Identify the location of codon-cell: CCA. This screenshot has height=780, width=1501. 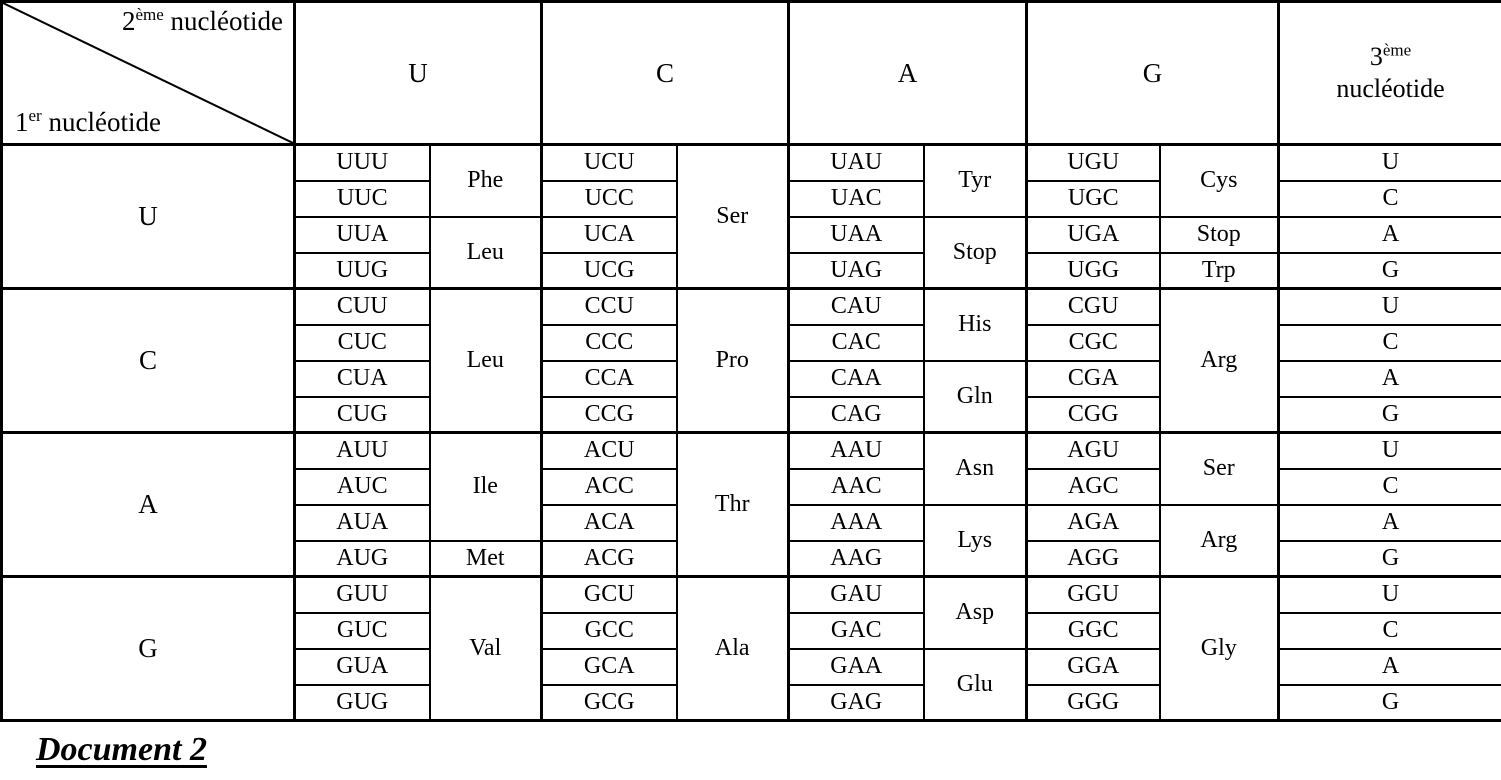
(609, 378).